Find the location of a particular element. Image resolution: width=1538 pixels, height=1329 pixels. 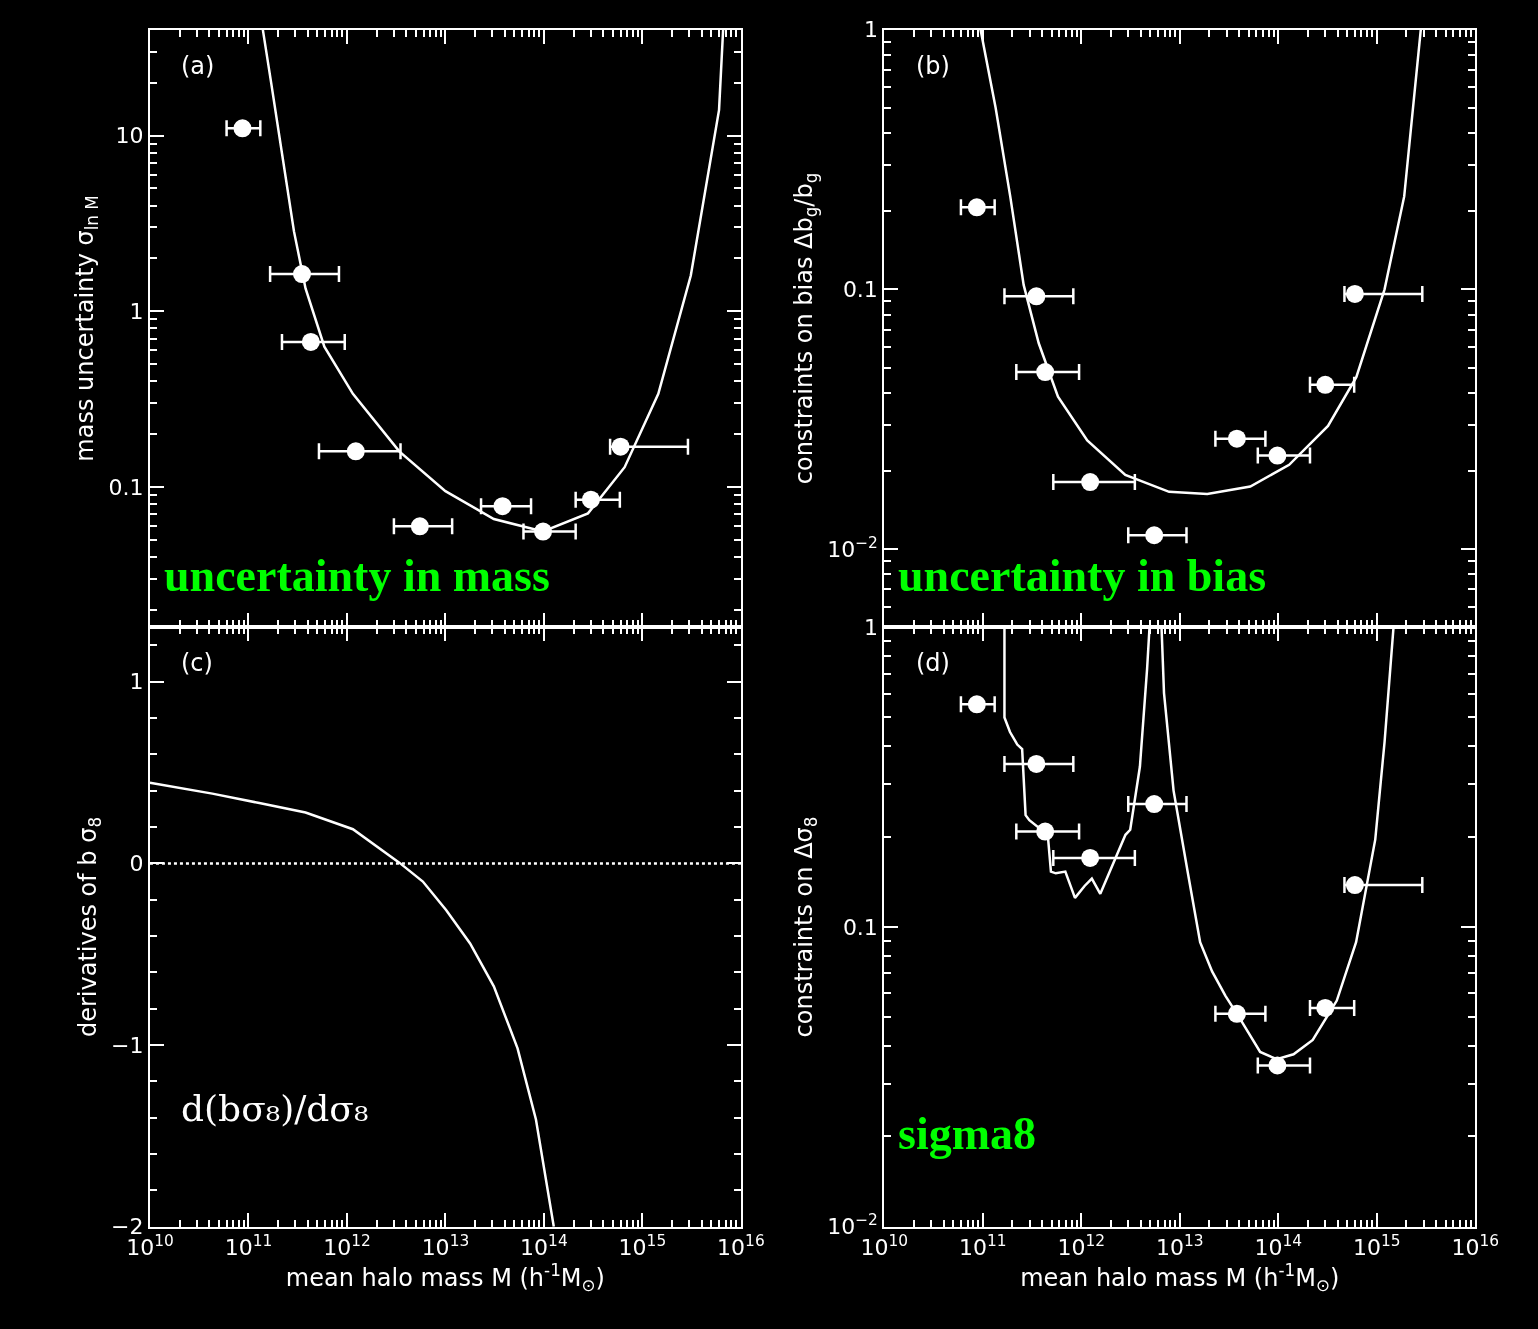

annotation: uncertainty in bias is located at coordinates (1082, 575).